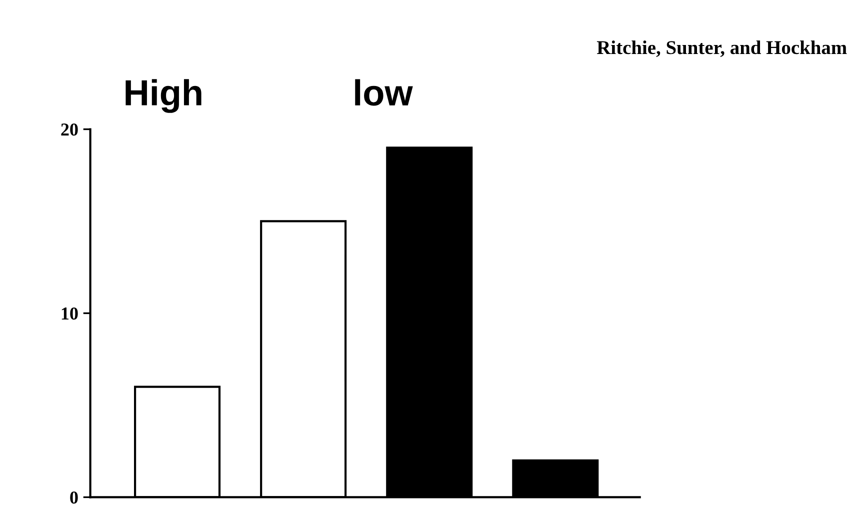 Image resolution: width=860 pixels, height=519 pixels. What do you see at coordinates (721, 48) in the screenshot?
I see `text: Ritchie, Sunter, and Hockham` at bounding box center [721, 48].